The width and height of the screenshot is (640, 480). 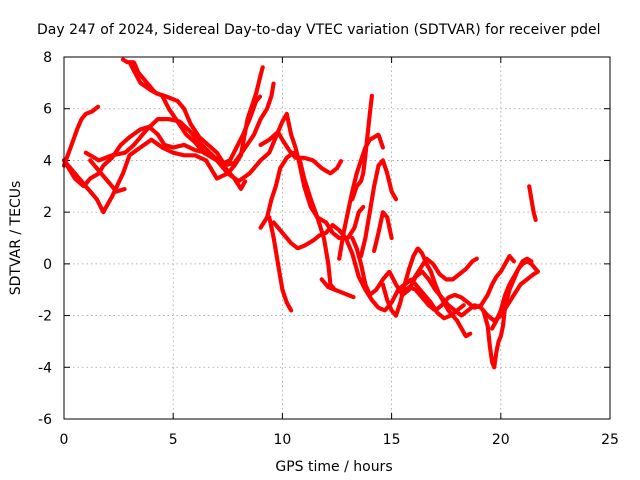 I want to click on x-tick-label: 0, so click(x=64, y=440).